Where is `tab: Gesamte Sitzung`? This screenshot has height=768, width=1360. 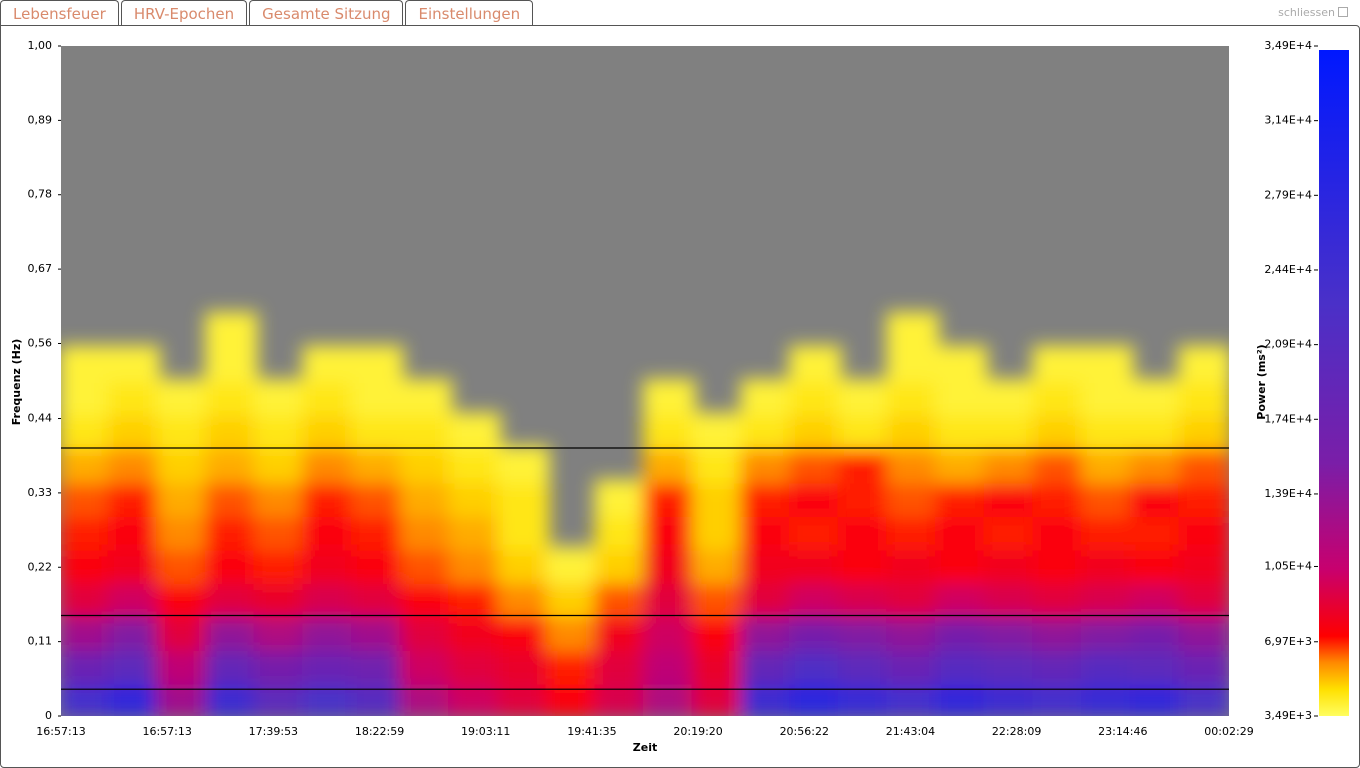 tab: Gesamte Sitzung is located at coordinates (326, 12).